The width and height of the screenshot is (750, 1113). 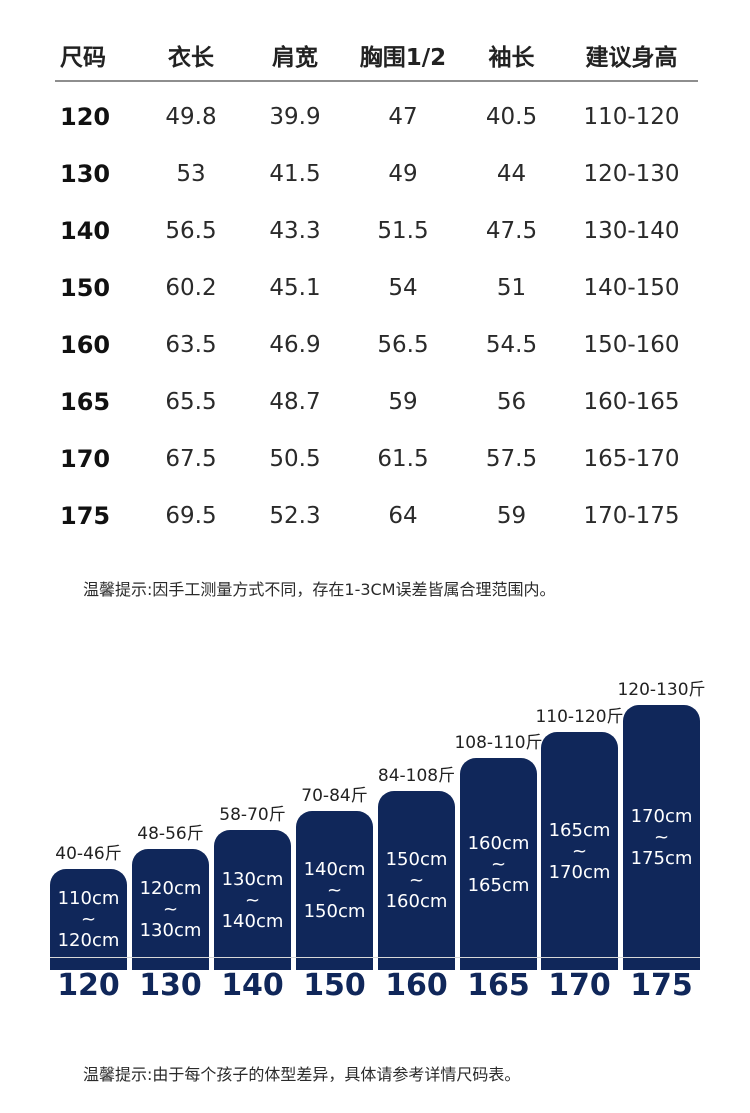 I want to click on chart-column: 110-120斤 165cm ~170cm, so click(x=579, y=838).